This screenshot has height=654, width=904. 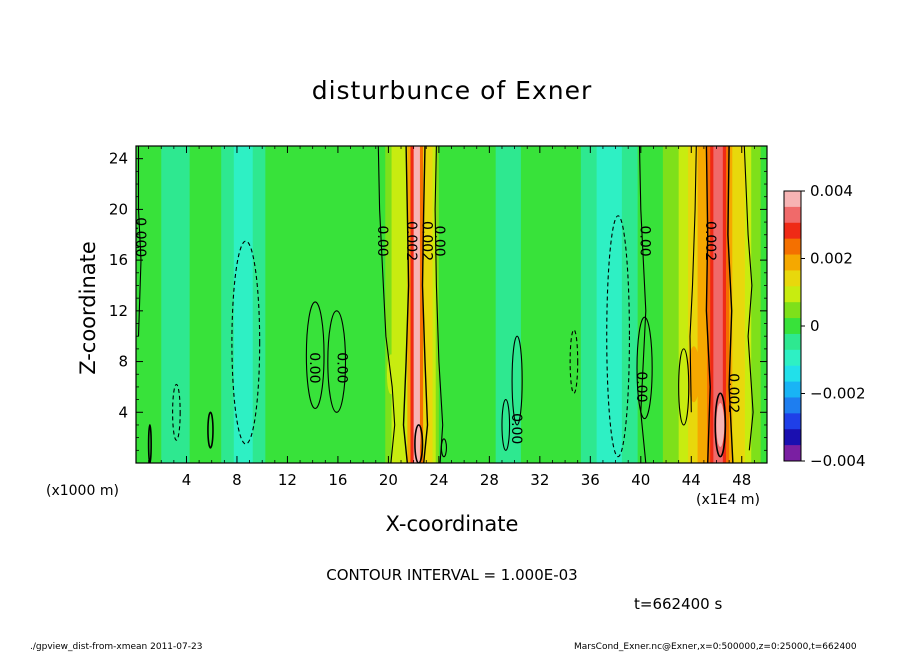 What do you see at coordinates (118, 159) in the screenshot?
I see `y-tick-label: 24` at bounding box center [118, 159].